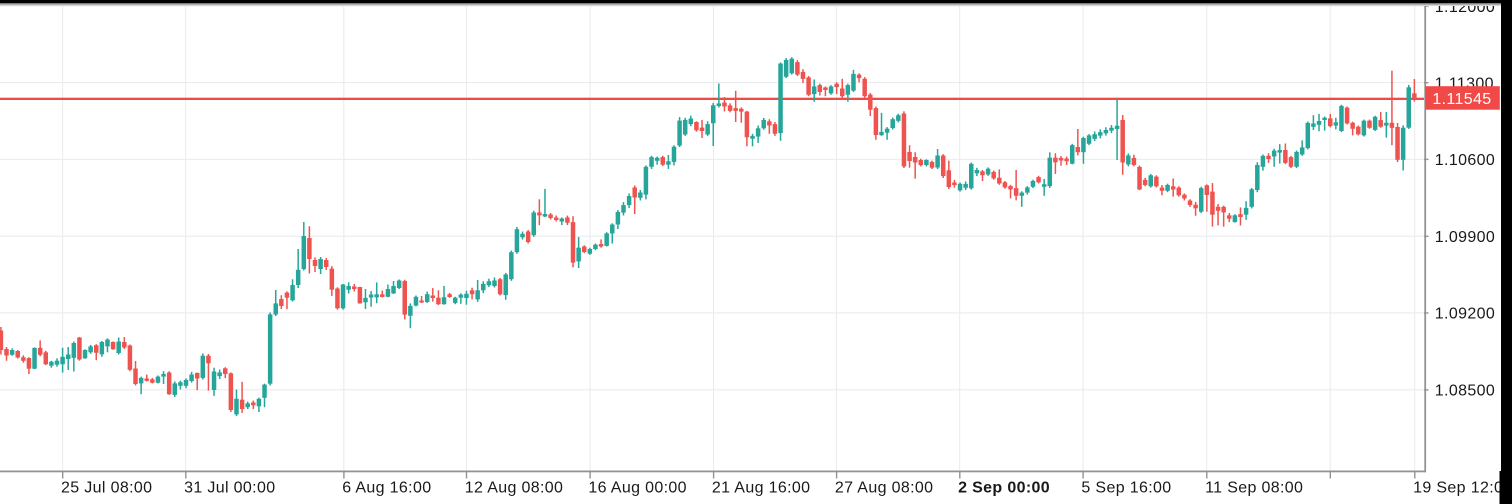 The width and height of the screenshot is (1512, 504). What do you see at coordinates (1465, 314) in the screenshot?
I see `svg-text: 1.09200` at bounding box center [1465, 314].